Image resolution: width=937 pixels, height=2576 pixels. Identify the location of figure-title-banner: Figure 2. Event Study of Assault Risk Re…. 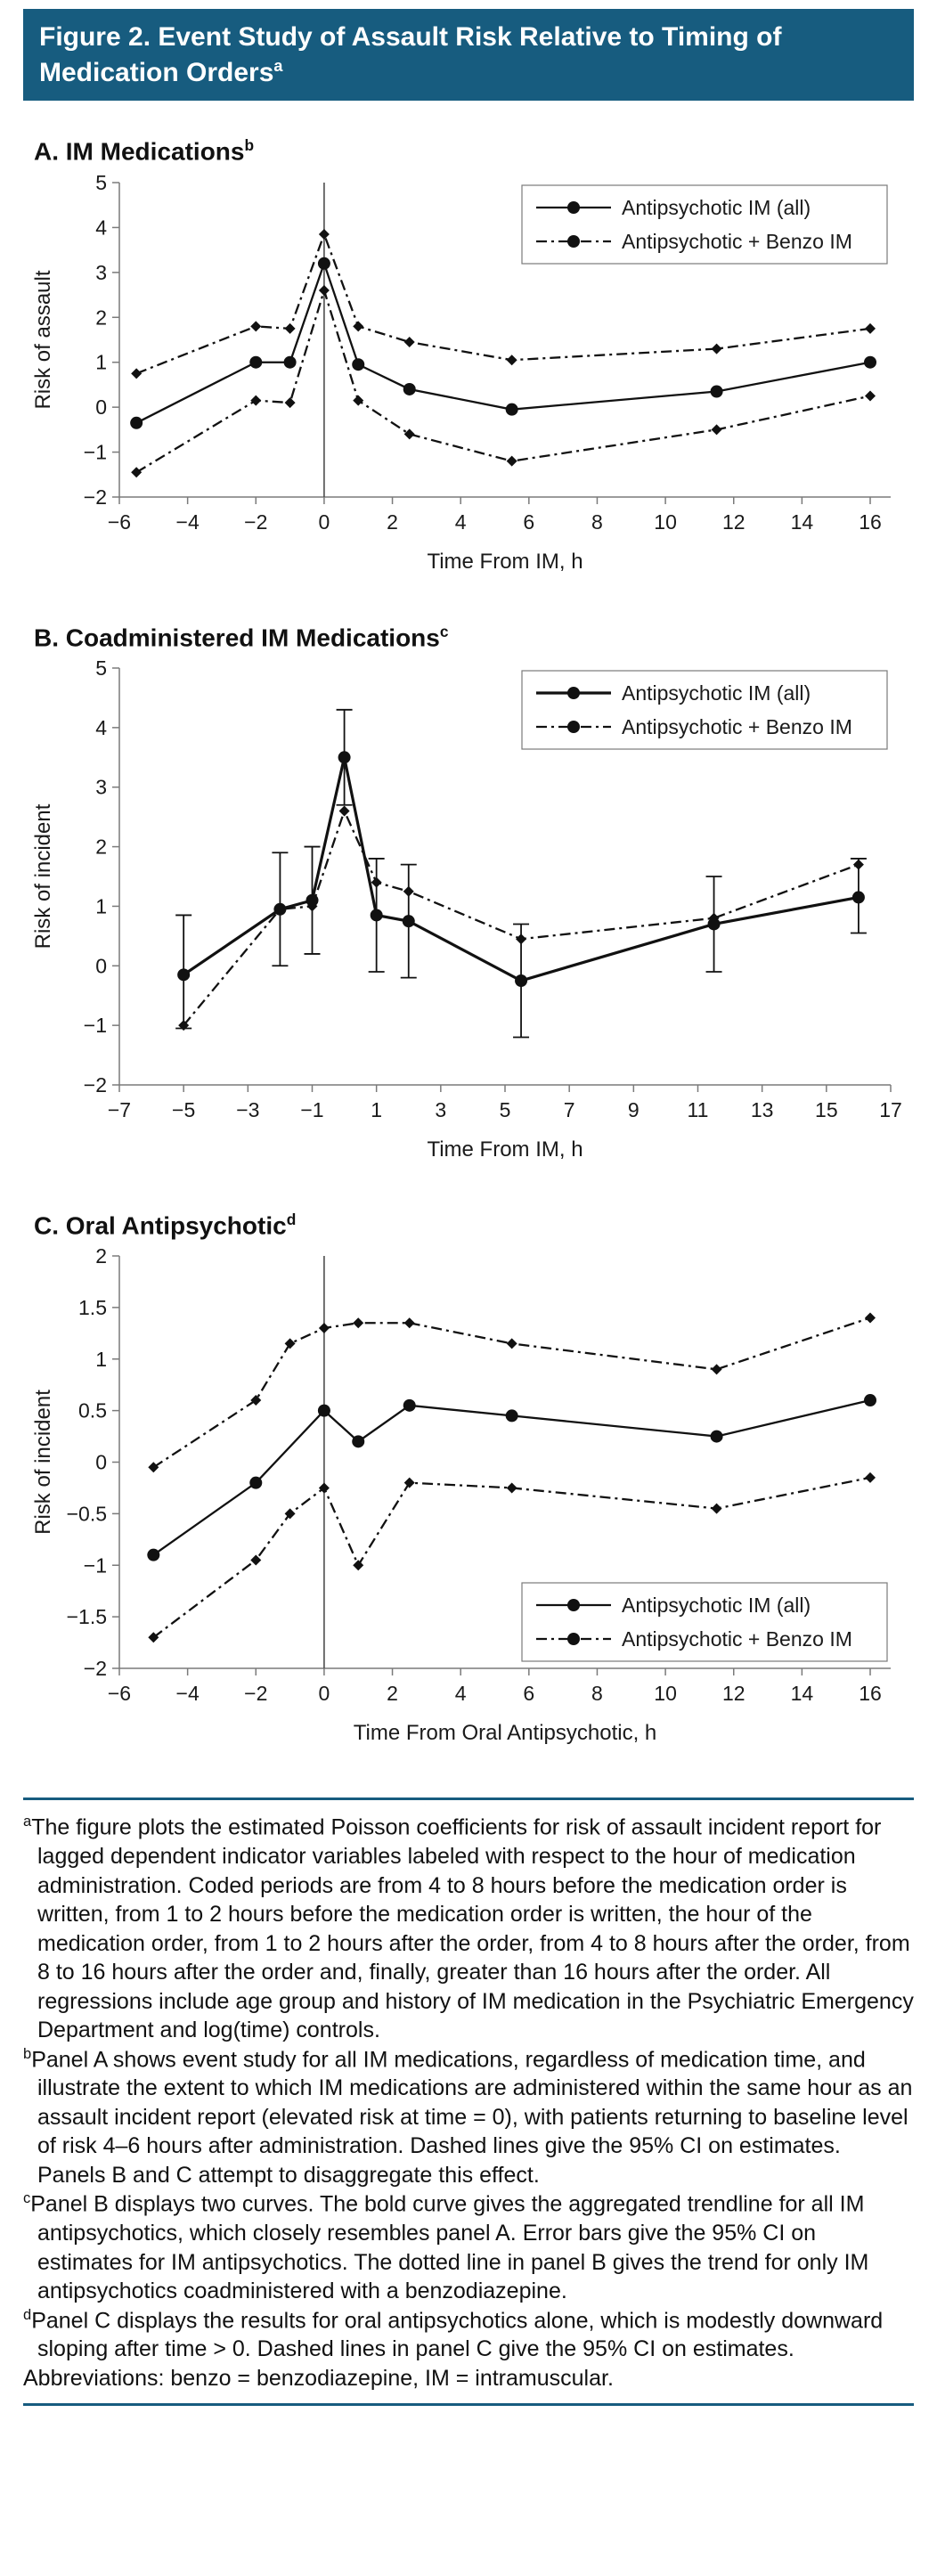
(468, 55).